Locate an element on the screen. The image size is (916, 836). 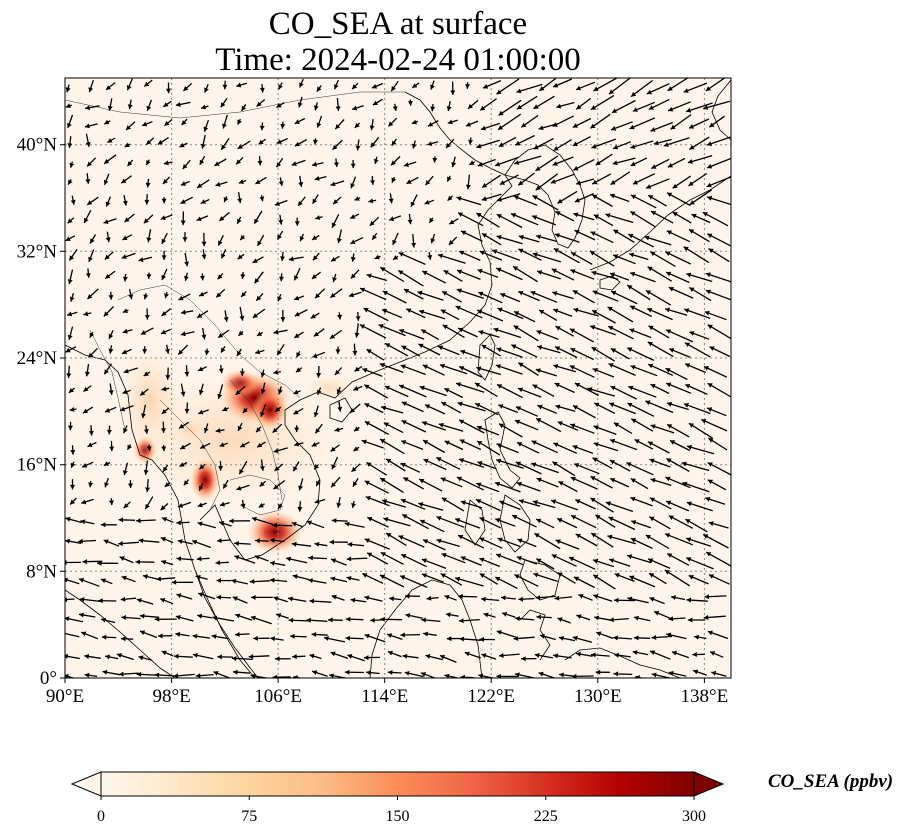
coastline-mainland-asia is located at coordinates (160, 511).